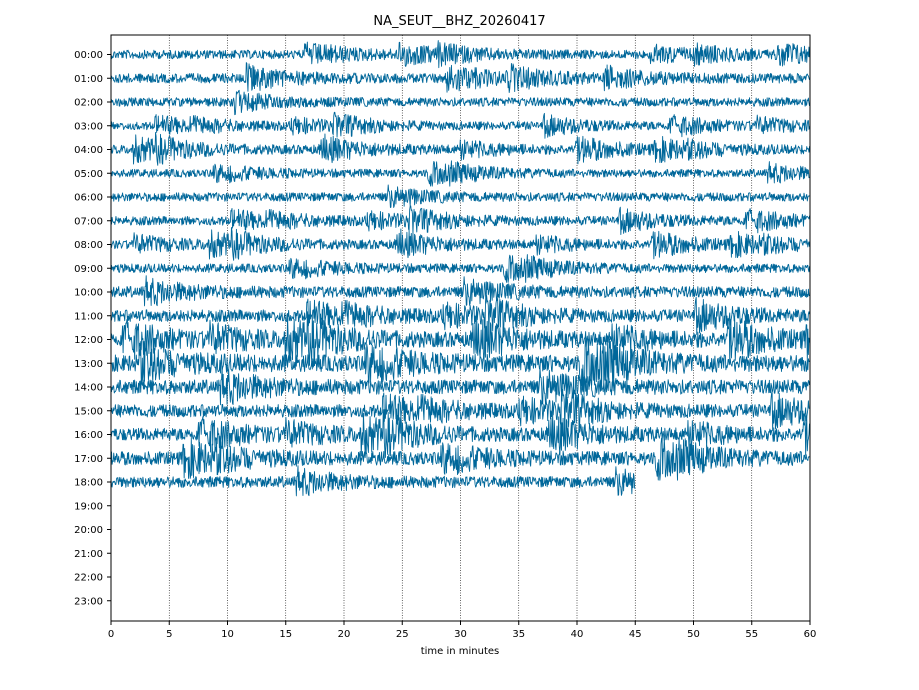 This screenshot has width=919, height=690. What do you see at coordinates (88, 79) in the screenshot?
I see `y-tick-label-1: 01:00` at bounding box center [88, 79].